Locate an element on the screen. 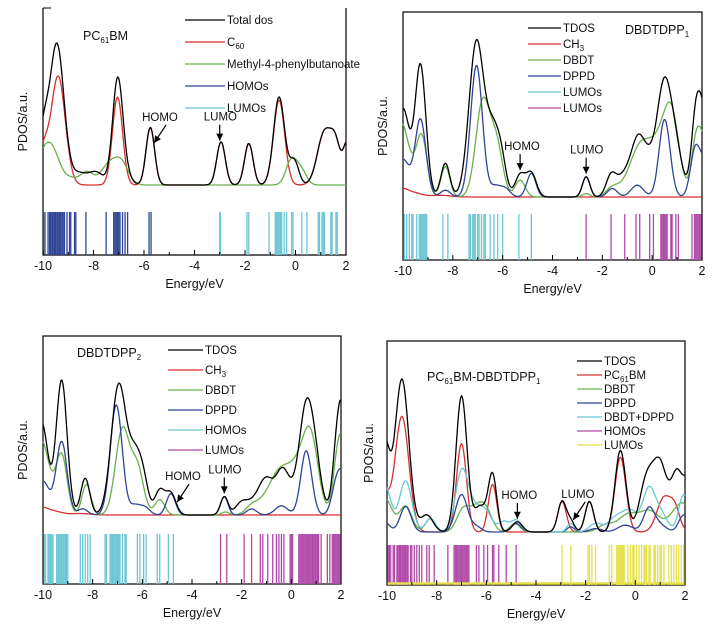  curve-dbdt is located at coordinates (536, 516).